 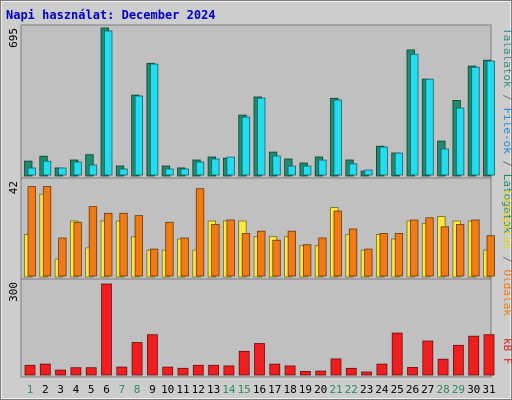 I want to click on label-visits: Látogatás, so click(x=506, y=220).